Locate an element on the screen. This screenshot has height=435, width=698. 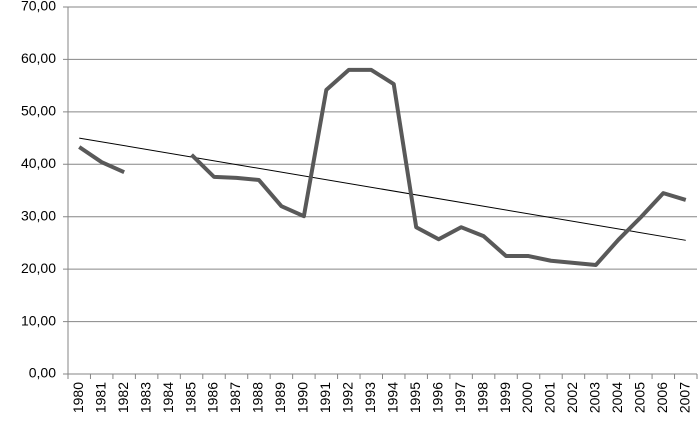
x-tick-label: 1994 is located at coordinates (392, 397).